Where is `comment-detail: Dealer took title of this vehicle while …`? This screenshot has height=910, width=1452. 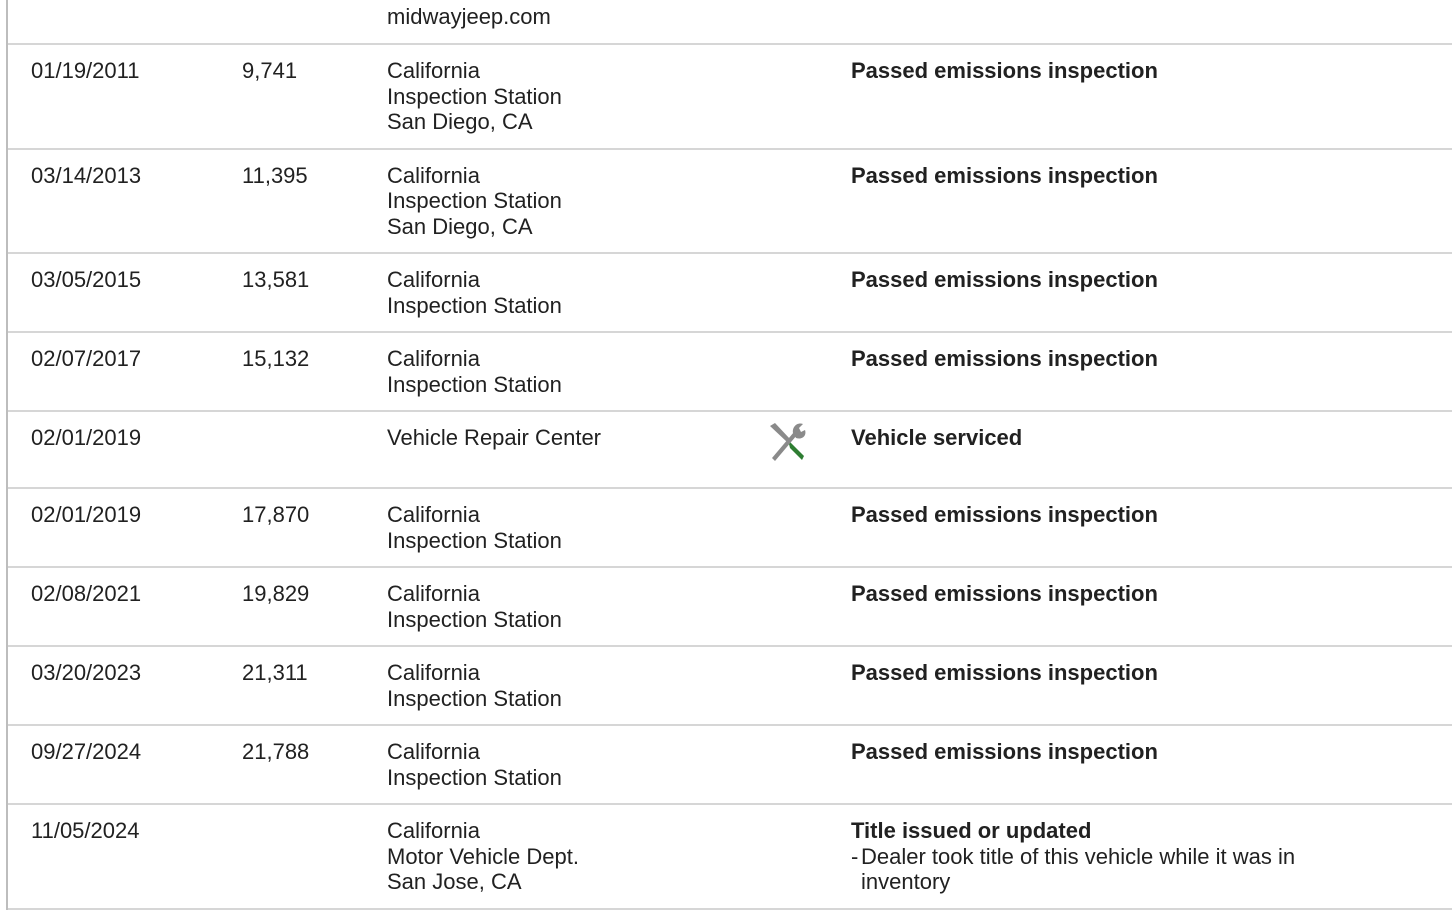 comment-detail: Dealer took title of this vehicle while … is located at coordinates (1101, 869).